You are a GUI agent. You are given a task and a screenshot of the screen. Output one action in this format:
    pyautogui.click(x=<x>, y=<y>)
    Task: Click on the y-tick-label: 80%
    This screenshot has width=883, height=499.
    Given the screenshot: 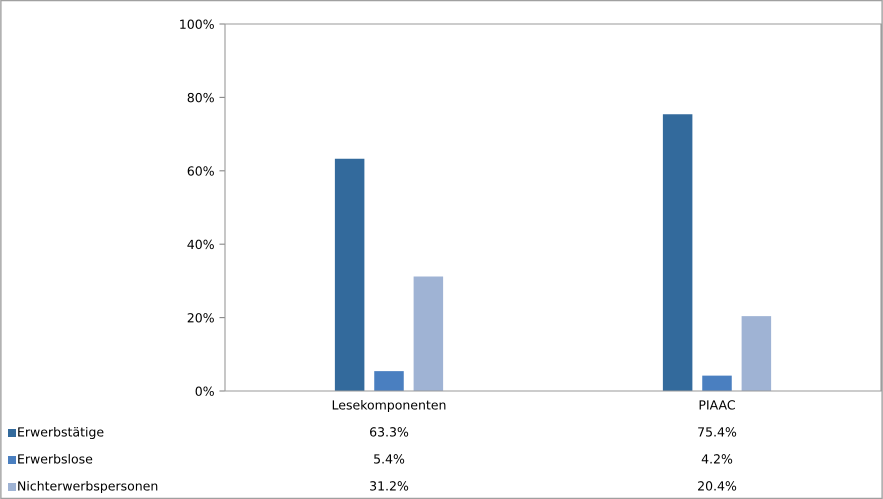 What is the action you would take?
    pyautogui.click(x=201, y=97)
    